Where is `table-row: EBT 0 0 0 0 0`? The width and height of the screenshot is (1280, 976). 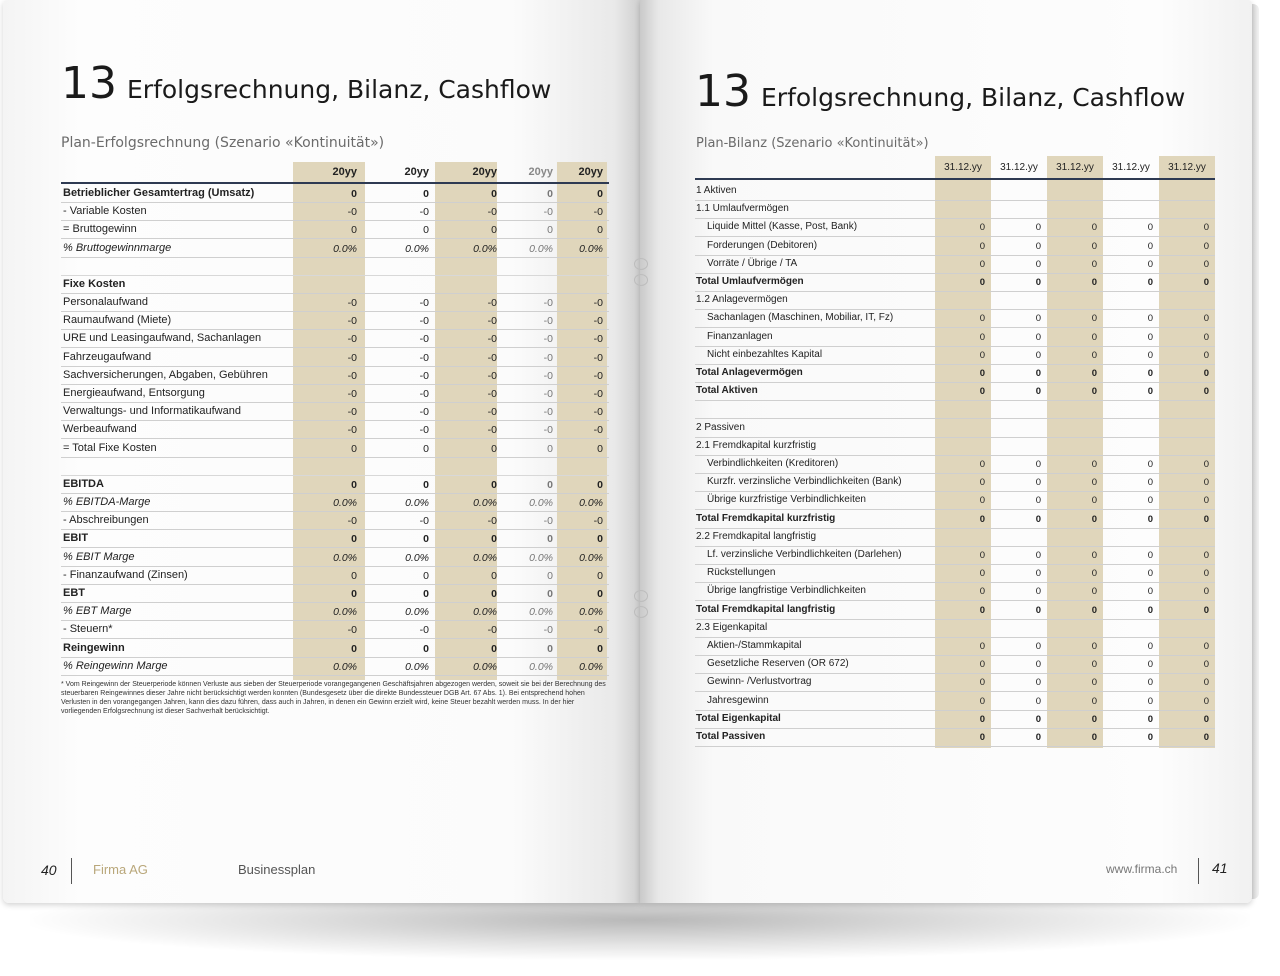 table-row: EBT 0 0 0 0 0 is located at coordinates (335, 593).